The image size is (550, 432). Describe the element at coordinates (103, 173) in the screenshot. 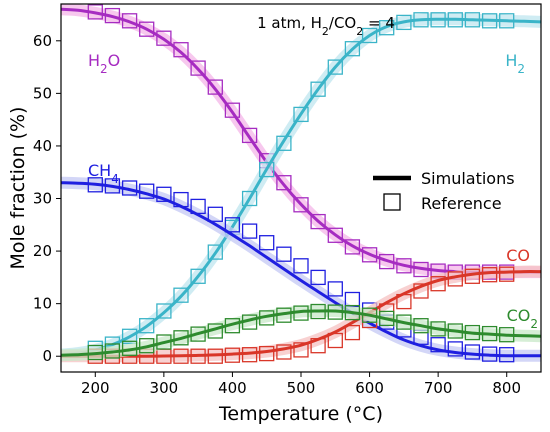

I see `series-label-ch4: CH4` at that location.